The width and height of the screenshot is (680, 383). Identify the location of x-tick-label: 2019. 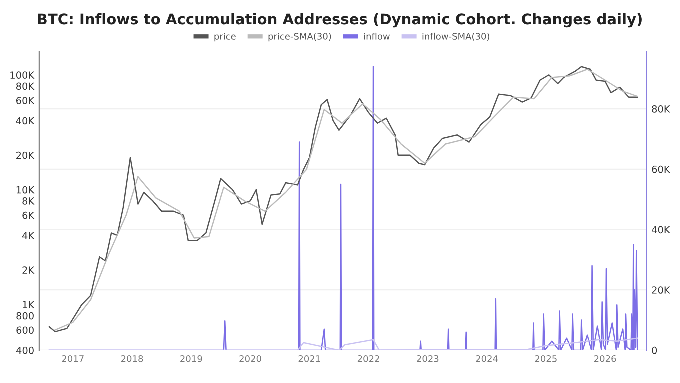
(191, 358).